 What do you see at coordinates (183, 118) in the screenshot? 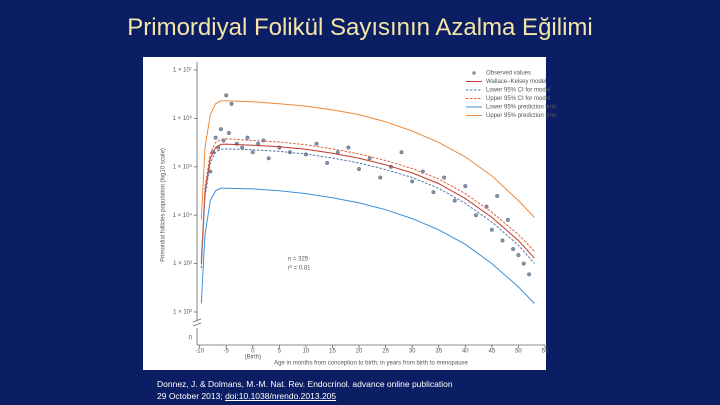
I see `y-tick-label: 1 × 10⁶` at bounding box center [183, 118].